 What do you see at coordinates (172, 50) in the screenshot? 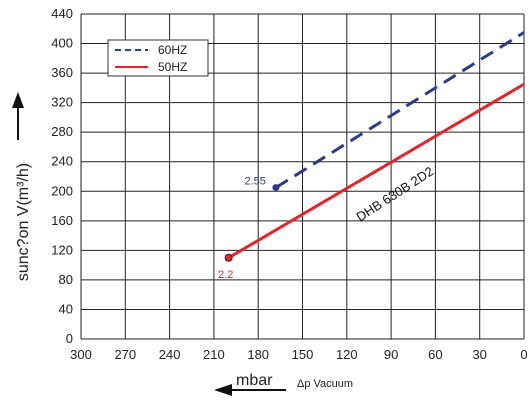
I see `legend-label-60hz: 60HZ` at bounding box center [172, 50].